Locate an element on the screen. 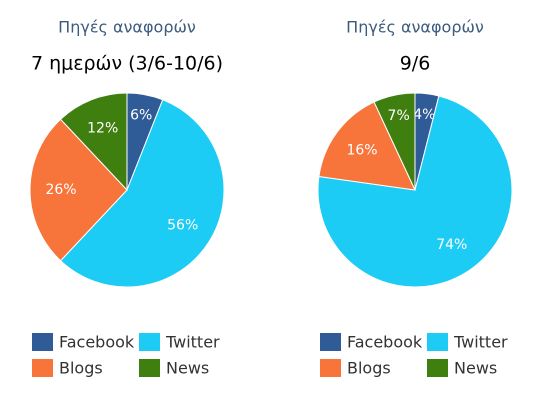 The height and width of the screenshot is (405, 555). data-label: 4% is located at coordinates (424, 115).